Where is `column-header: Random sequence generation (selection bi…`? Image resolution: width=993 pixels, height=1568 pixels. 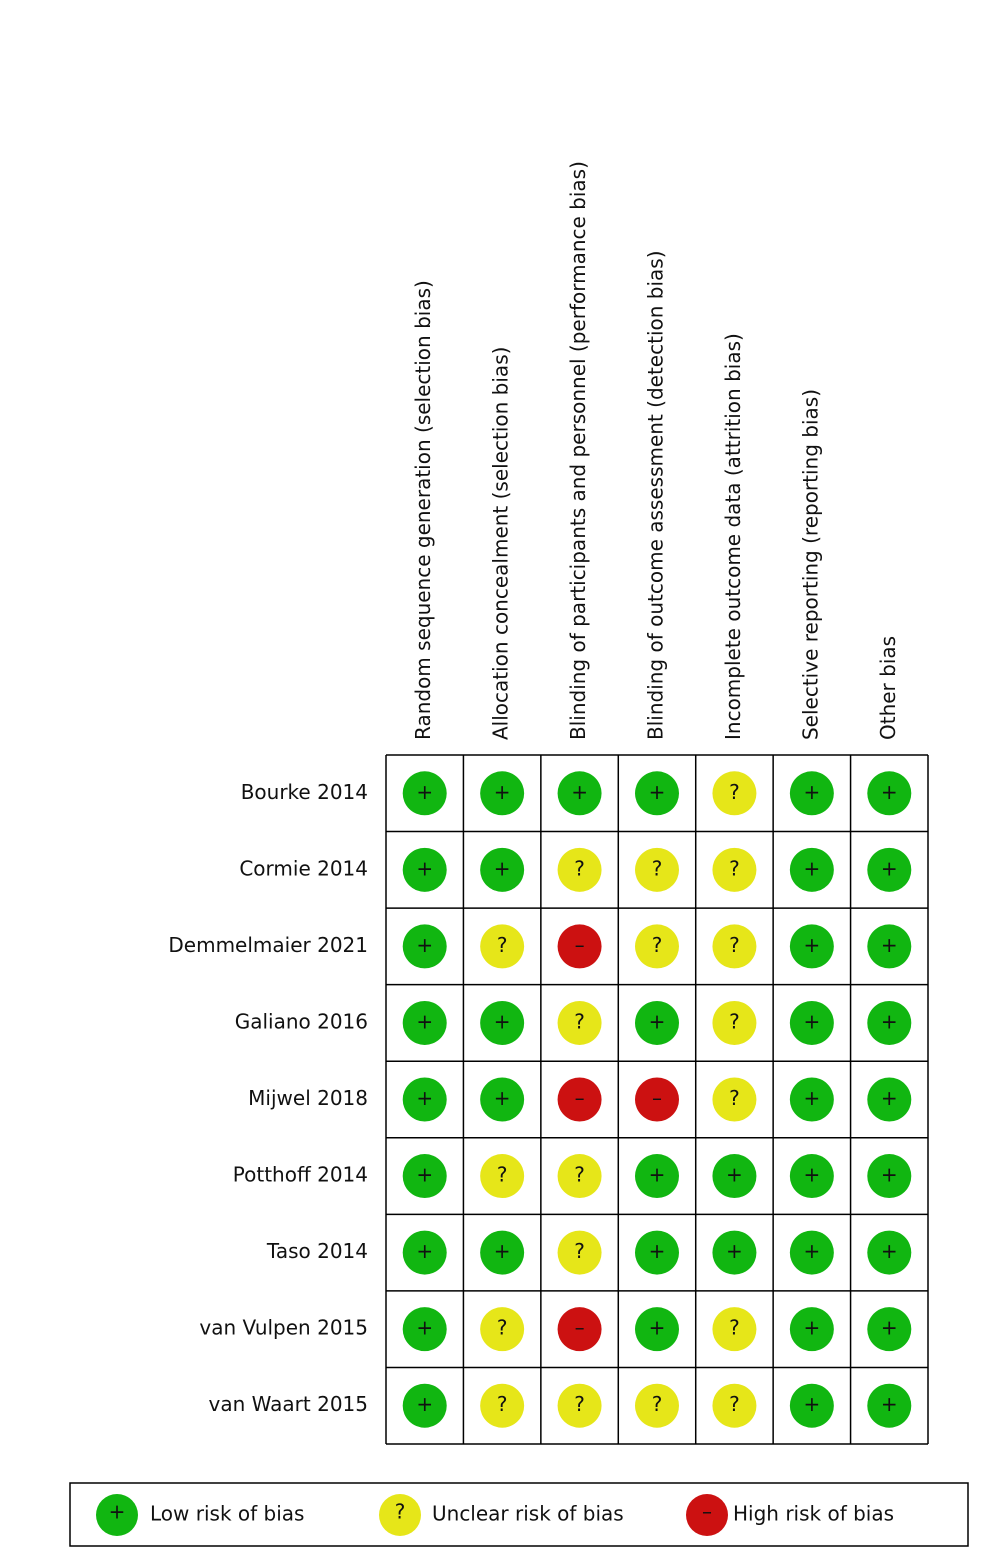 column-header: Random sequence generation (selection bi… is located at coordinates (423, 510).